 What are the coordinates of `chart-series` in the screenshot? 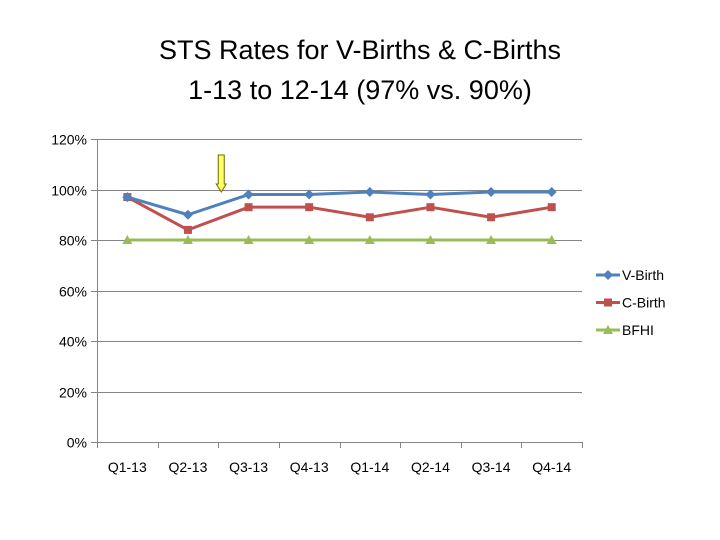 It's located at (339, 215).